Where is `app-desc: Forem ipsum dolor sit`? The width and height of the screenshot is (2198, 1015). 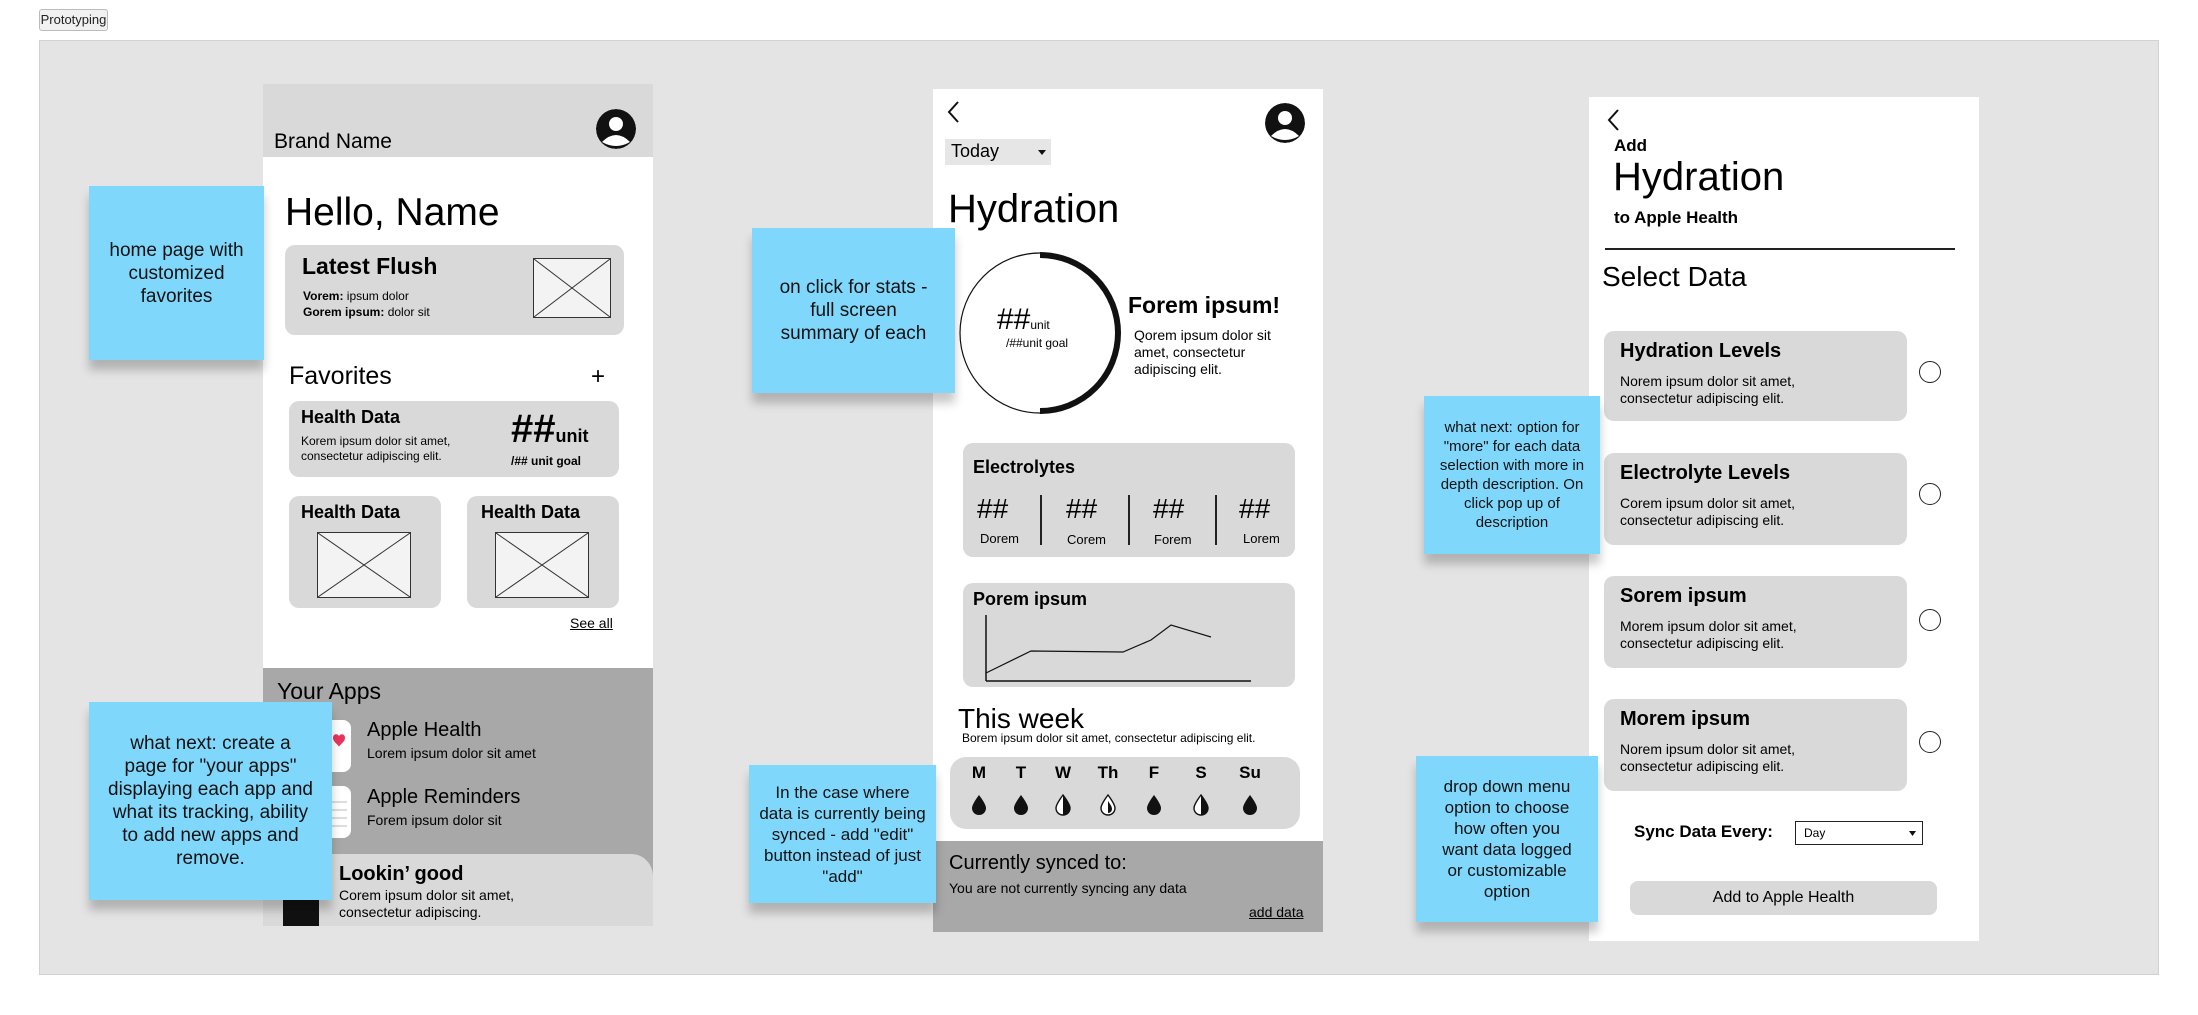 app-desc: Forem ipsum dolor sit is located at coordinates (434, 820).